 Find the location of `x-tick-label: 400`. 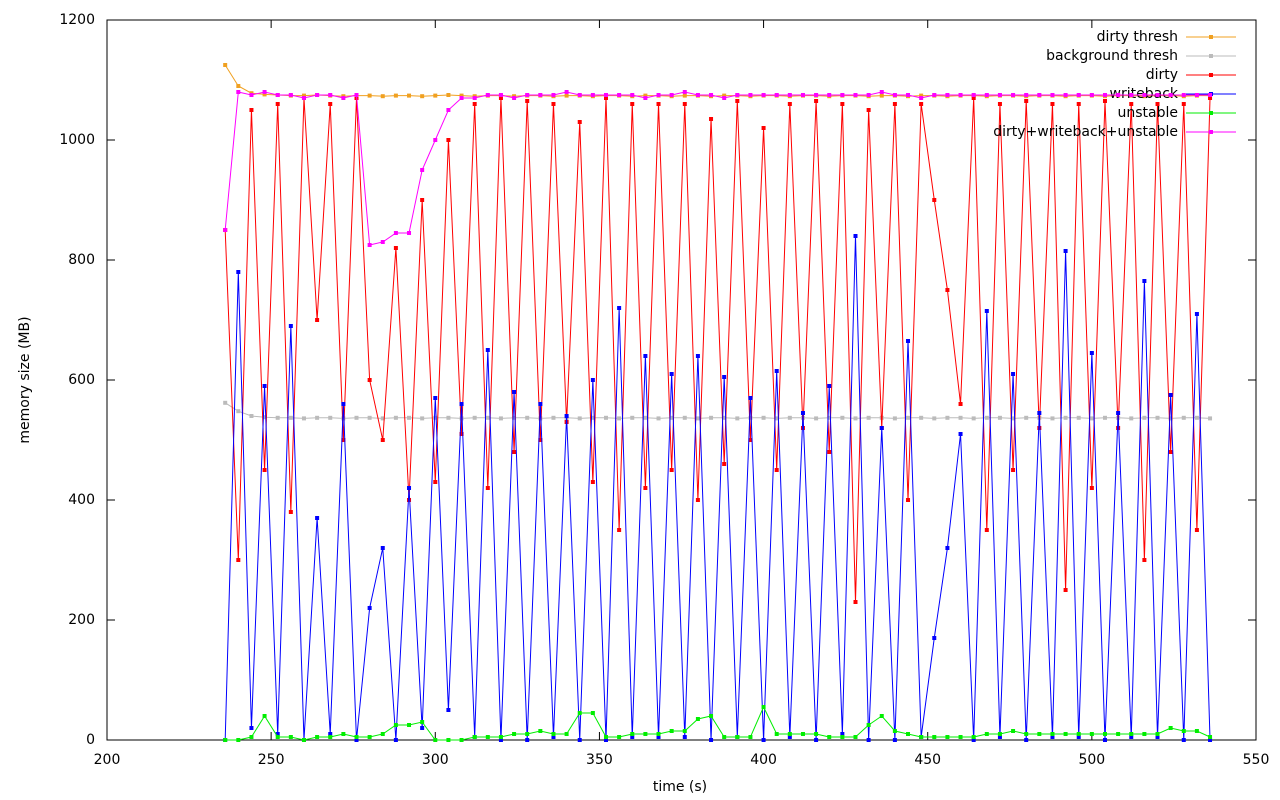

x-tick-label: 400 is located at coordinates (763, 760).